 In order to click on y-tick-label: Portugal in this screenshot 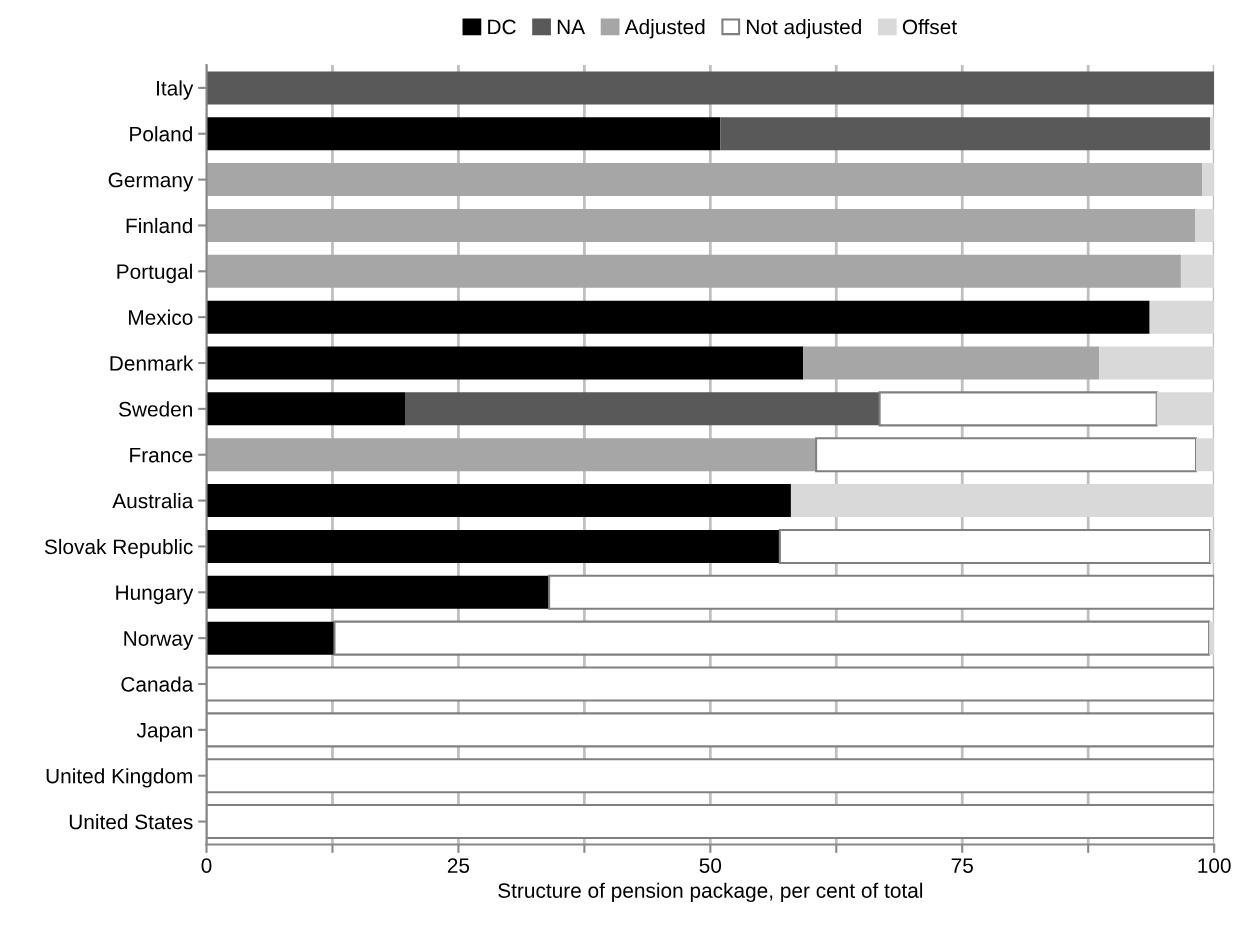, I will do `click(154, 273)`.